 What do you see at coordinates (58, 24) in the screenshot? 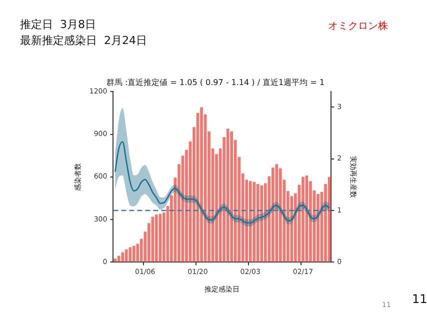
I see `text: 推定日 3月8日` at bounding box center [58, 24].